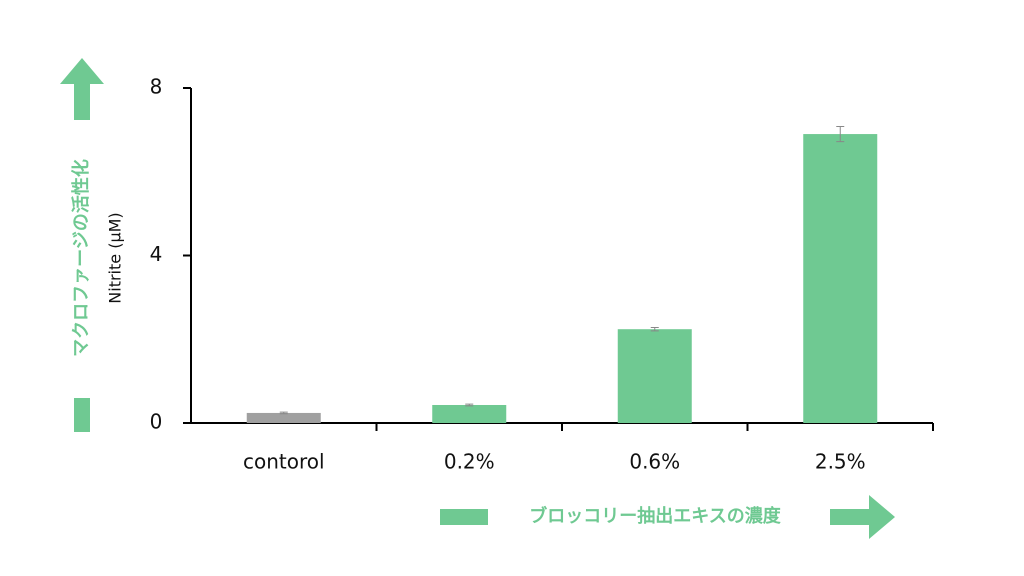 The width and height of the screenshot is (1024, 576). Describe the element at coordinates (862, 517) in the screenshot. I see `right-arrow` at that location.